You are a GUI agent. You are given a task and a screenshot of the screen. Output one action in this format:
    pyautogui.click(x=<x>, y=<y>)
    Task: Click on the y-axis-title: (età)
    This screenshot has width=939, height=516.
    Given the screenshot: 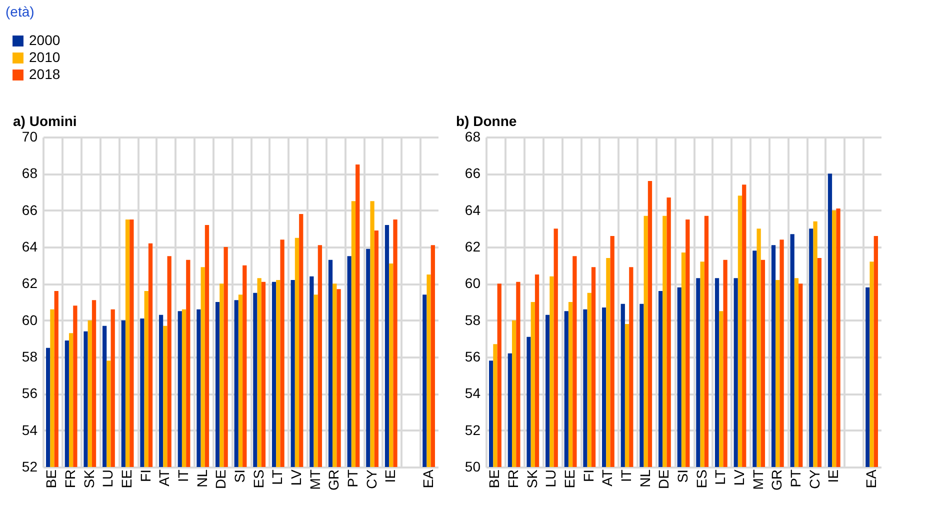 What is the action you would take?
    pyautogui.click(x=20, y=12)
    